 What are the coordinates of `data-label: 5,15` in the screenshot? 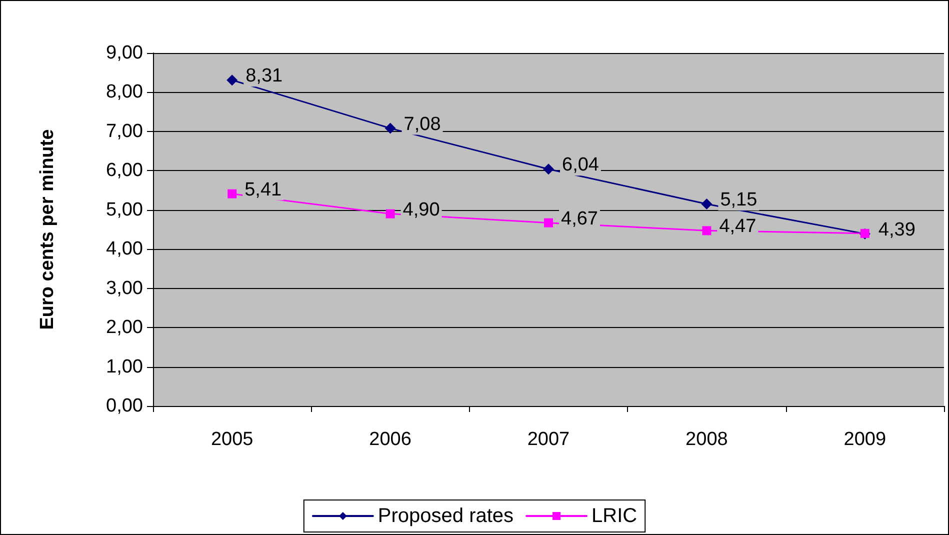 It's located at (739, 200).